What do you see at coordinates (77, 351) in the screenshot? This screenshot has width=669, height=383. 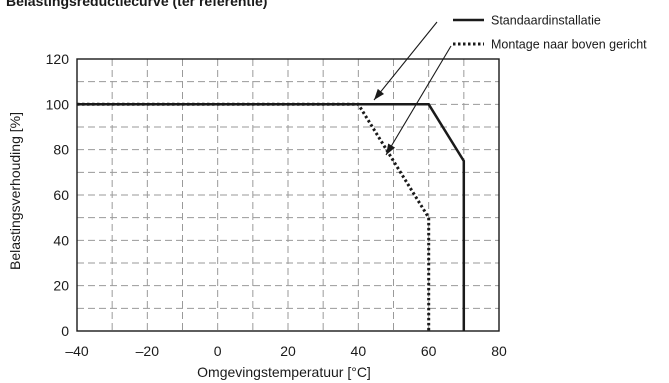 I see `x-tick-label: –40` at bounding box center [77, 351].